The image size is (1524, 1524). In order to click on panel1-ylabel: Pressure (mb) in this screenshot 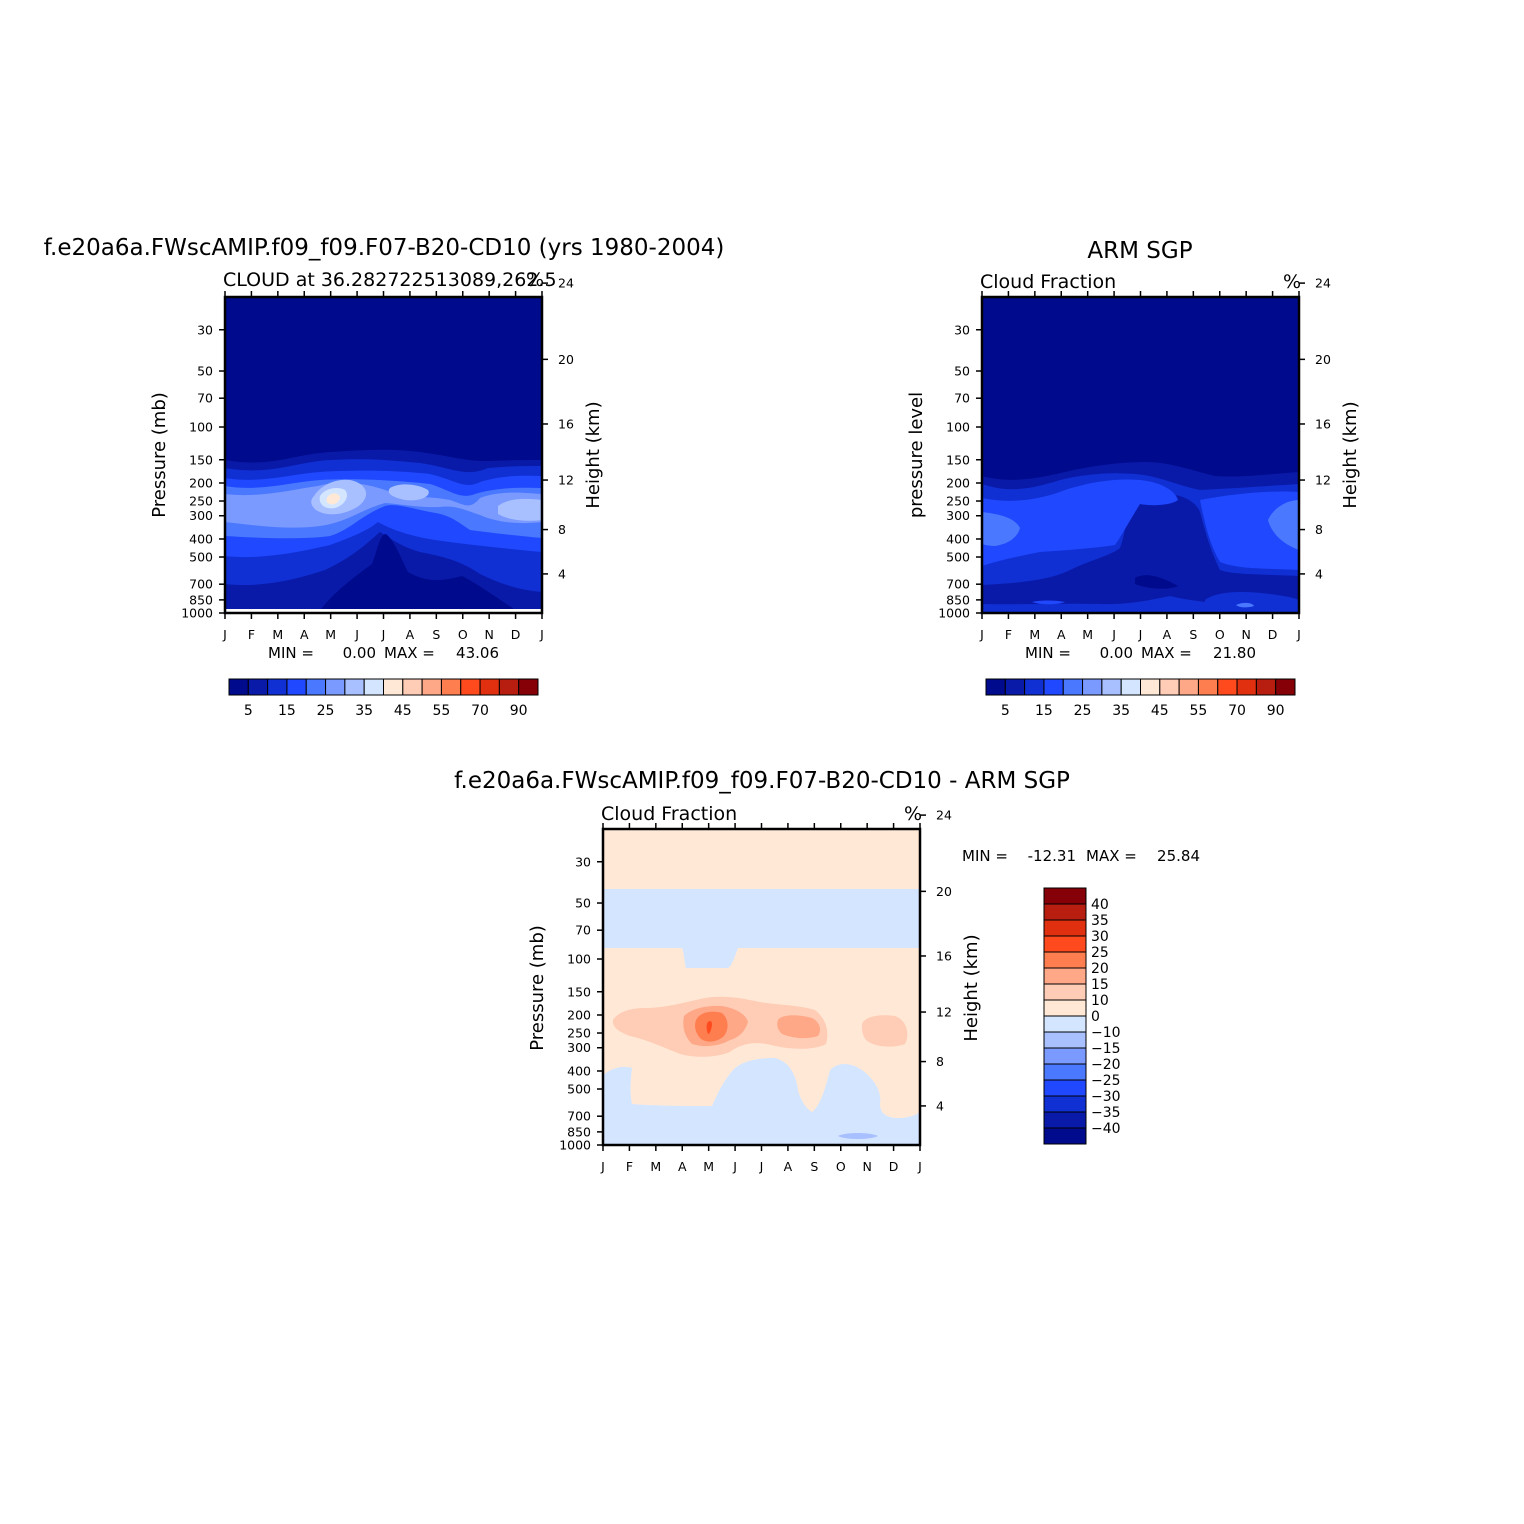, I will do `click(159, 455)`.